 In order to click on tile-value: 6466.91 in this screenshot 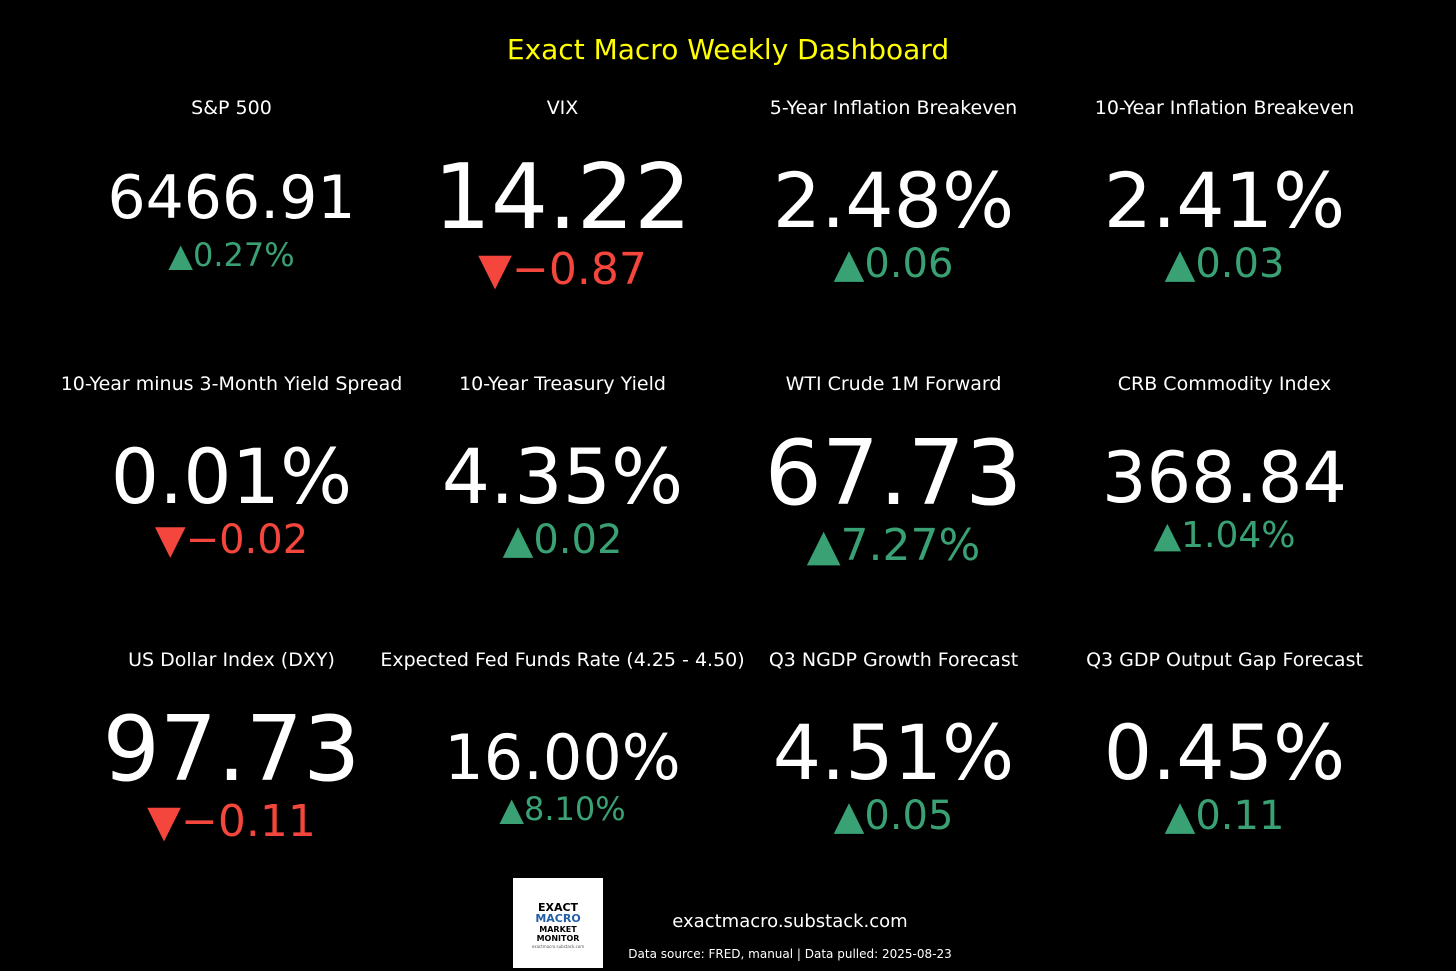, I will do `click(231, 198)`.